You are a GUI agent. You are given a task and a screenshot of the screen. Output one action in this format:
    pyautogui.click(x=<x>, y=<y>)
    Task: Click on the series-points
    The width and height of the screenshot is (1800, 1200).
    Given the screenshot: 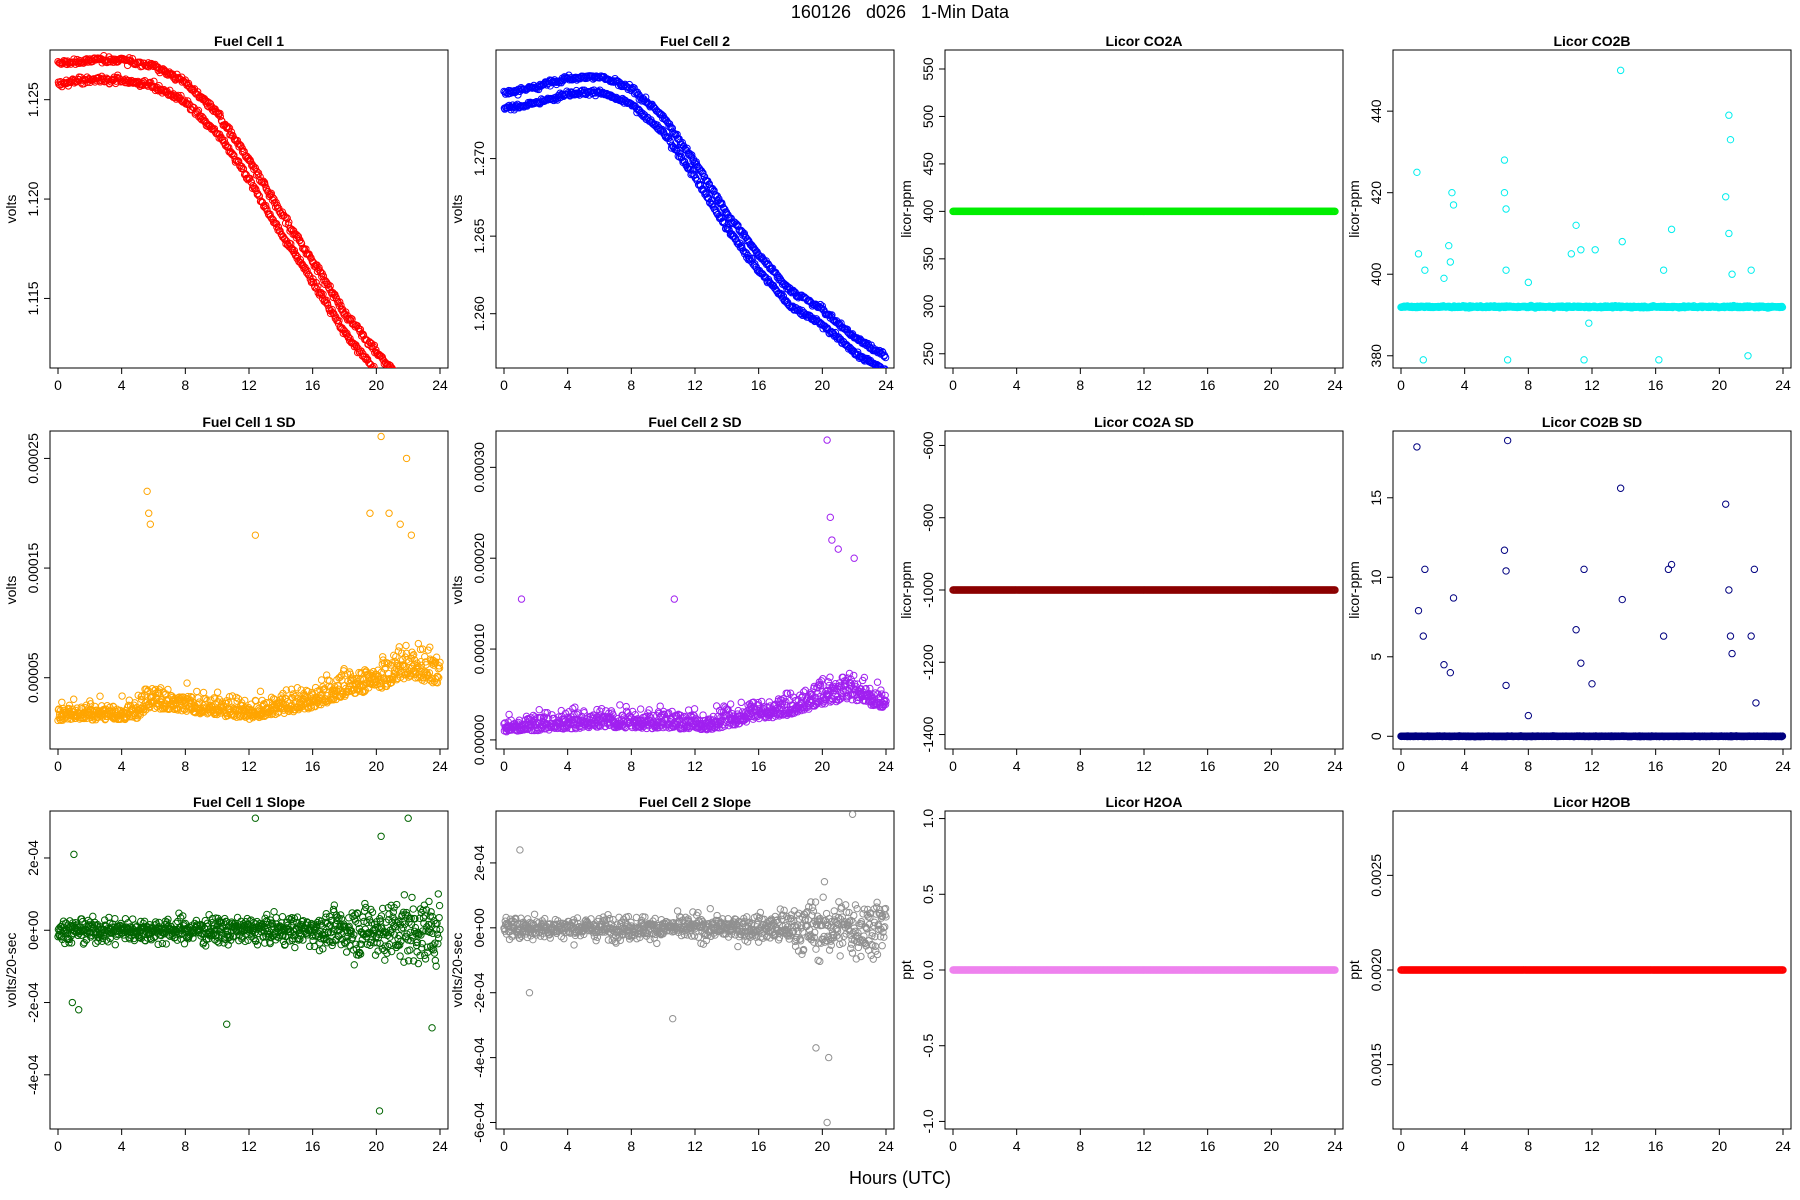 What is the action you would take?
    pyautogui.click(x=249, y=578)
    